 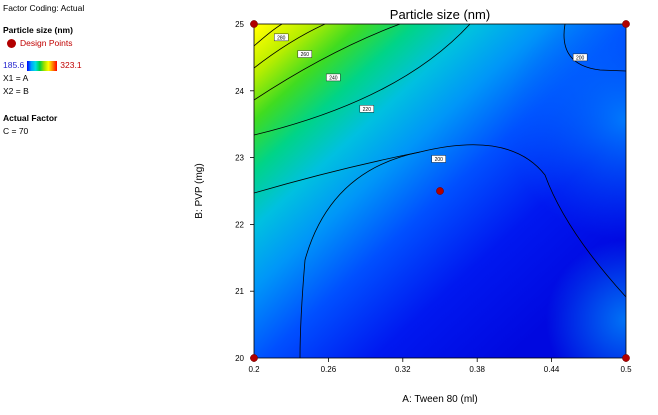 I want to click on x1-mapping: X1 = A, so click(x=16, y=78).